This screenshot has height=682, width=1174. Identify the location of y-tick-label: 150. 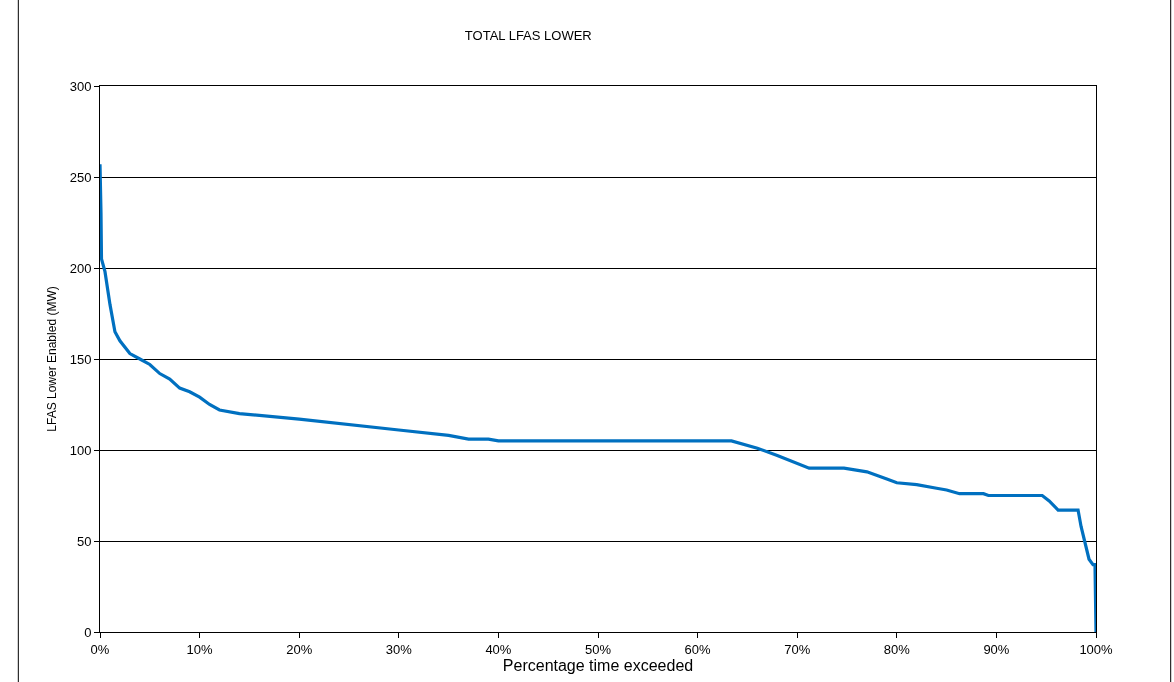
(80, 359).